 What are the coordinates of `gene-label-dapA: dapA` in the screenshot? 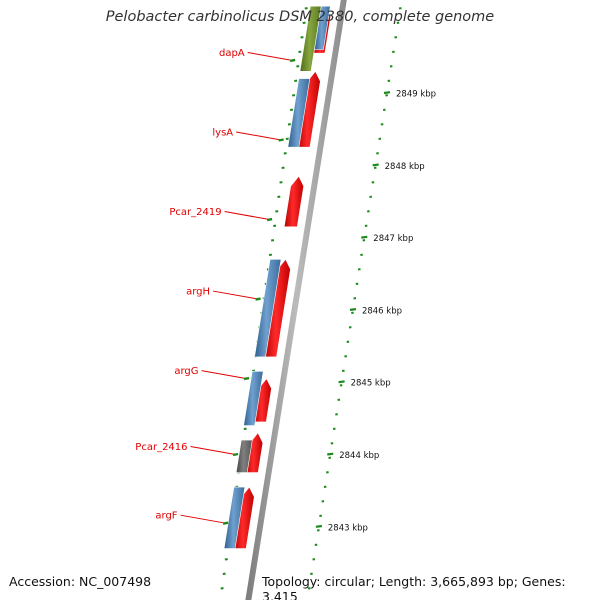 It's located at (232, 53).